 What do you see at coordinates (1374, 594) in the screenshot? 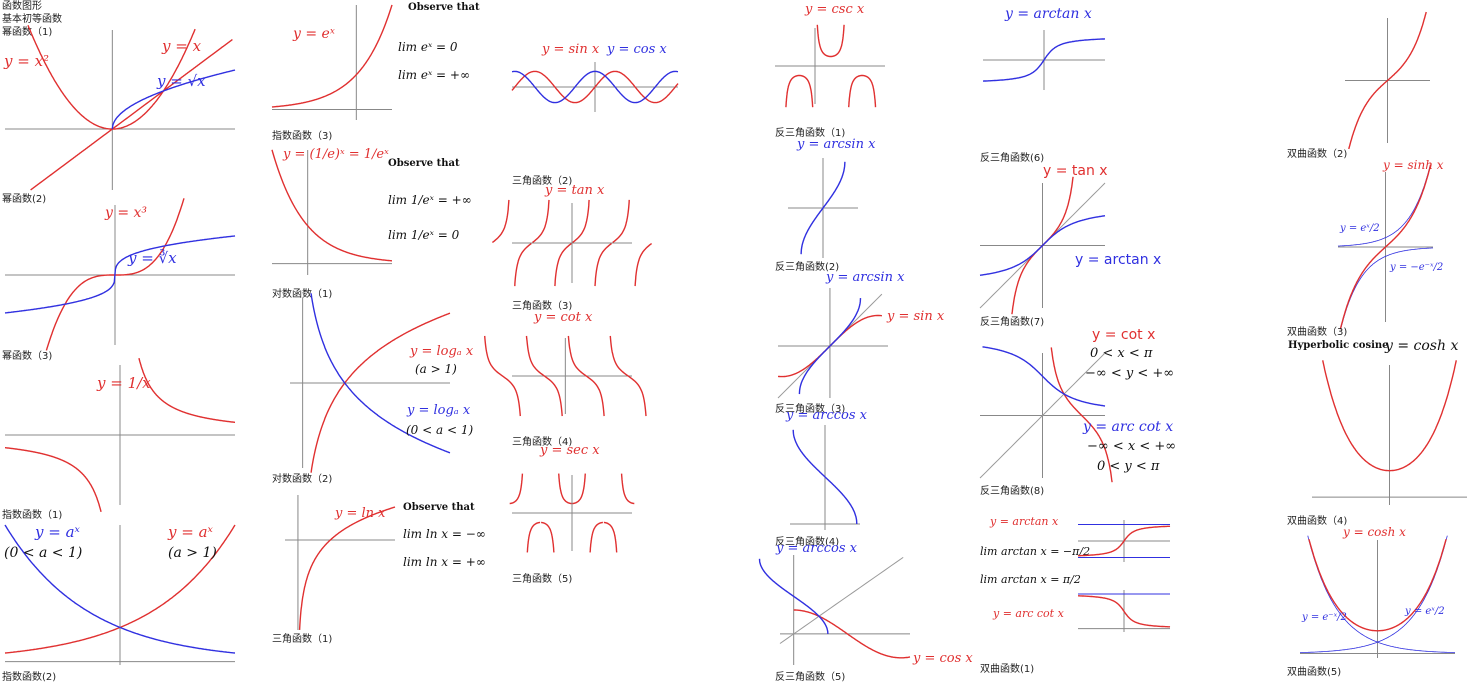
I see `curve-half-exp-pos` at bounding box center [1374, 594].